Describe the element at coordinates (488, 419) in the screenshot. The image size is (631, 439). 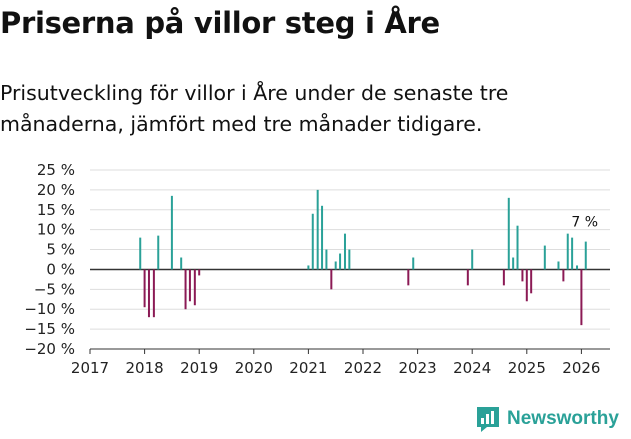
I see `newsworthy-chart-icon` at that location.